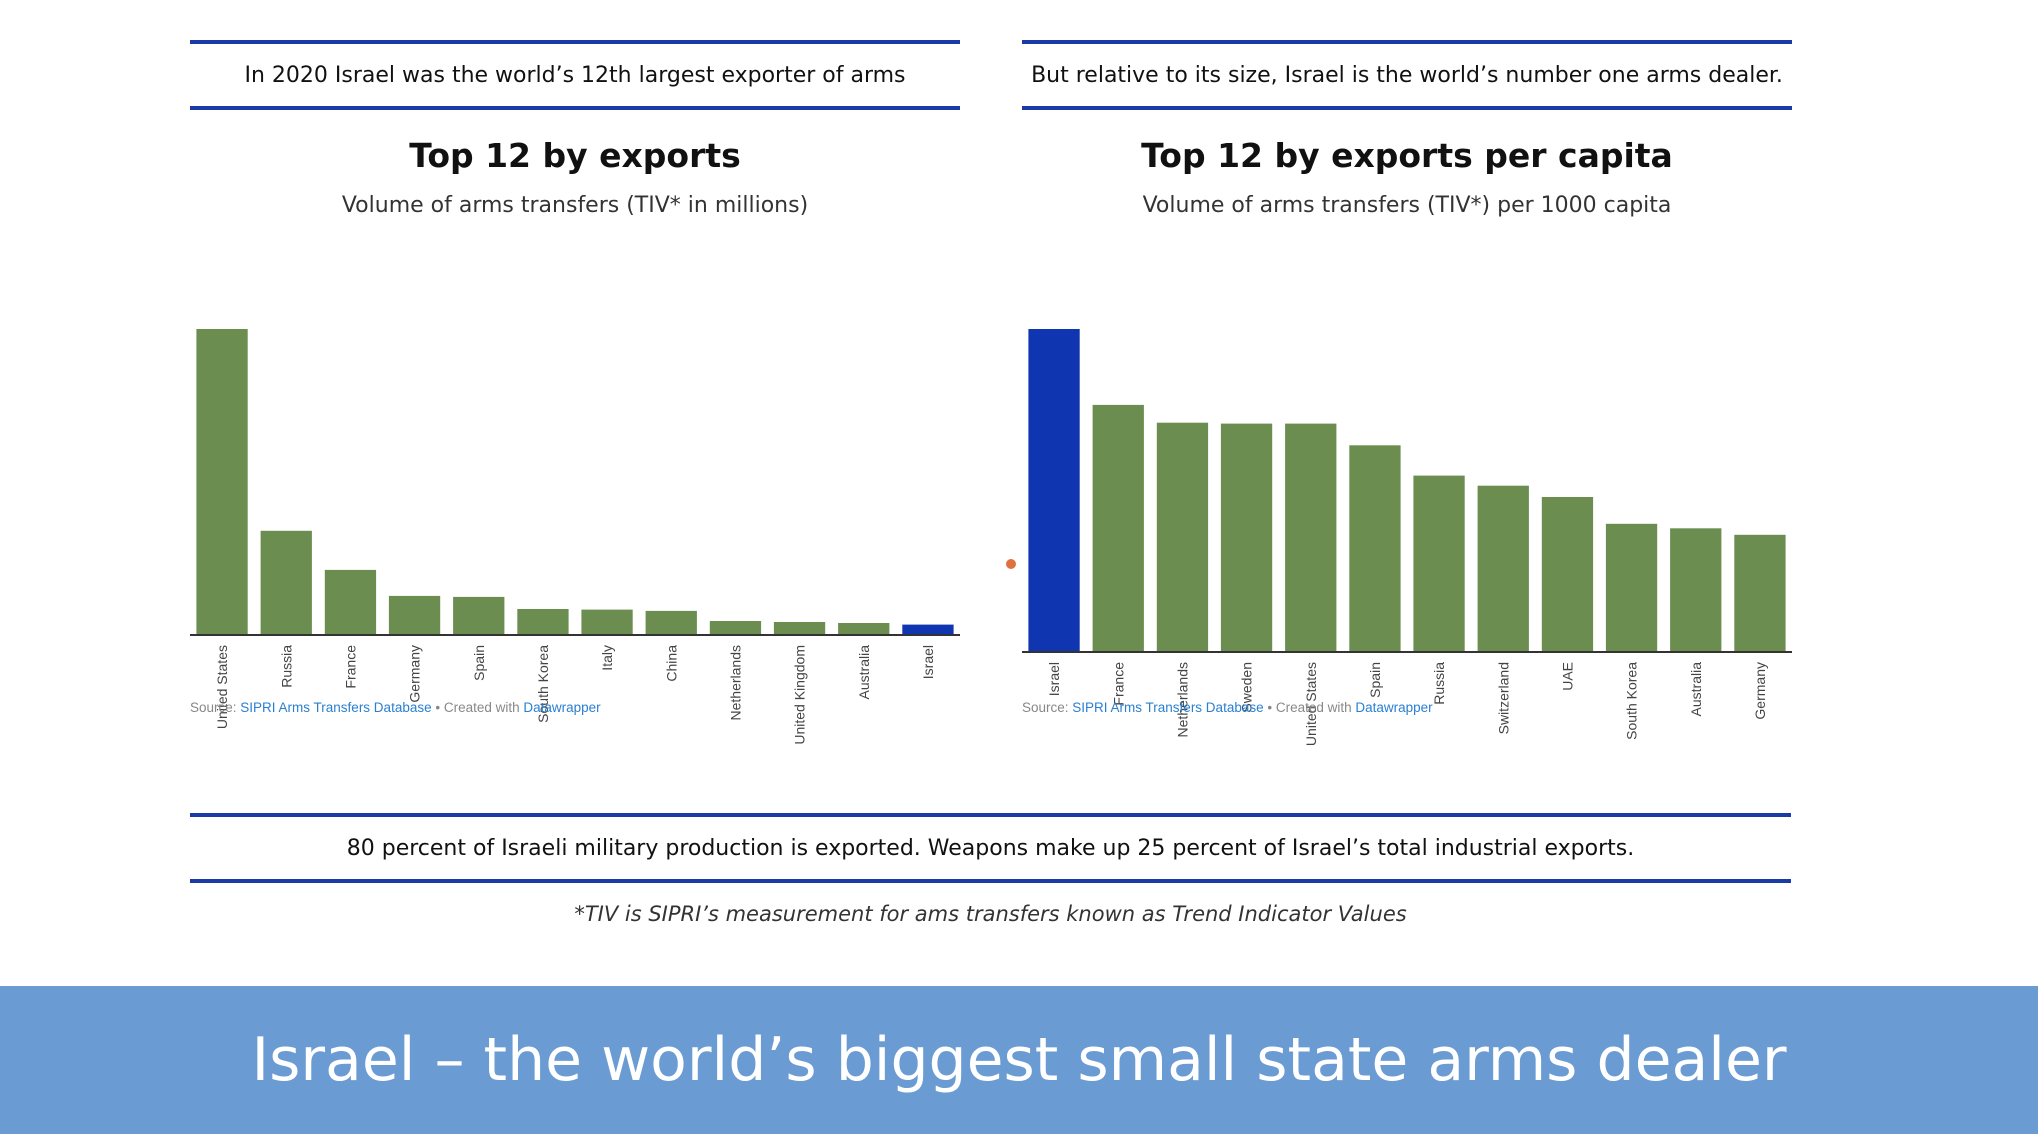  What do you see at coordinates (671, 622) in the screenshot?
I see `bar-china` at bounding box center [671, 622].